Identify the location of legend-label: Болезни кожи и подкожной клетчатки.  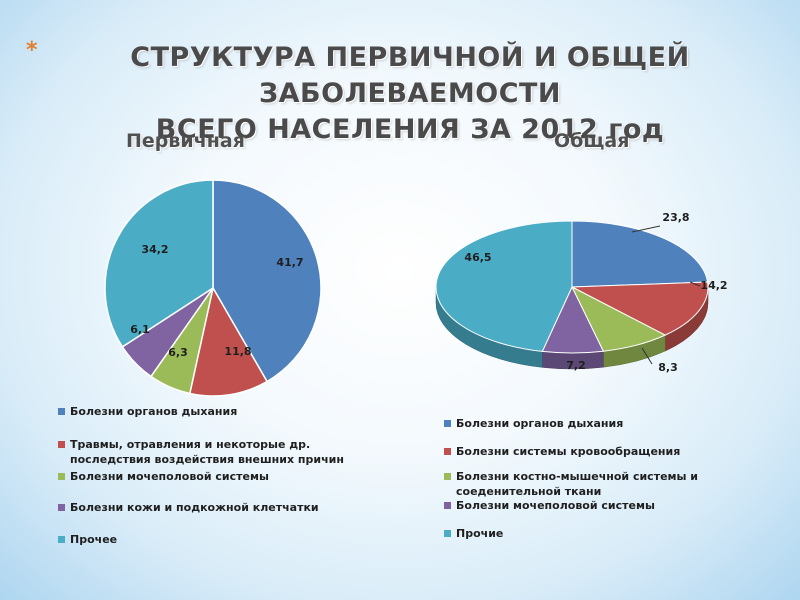
(194, 507).